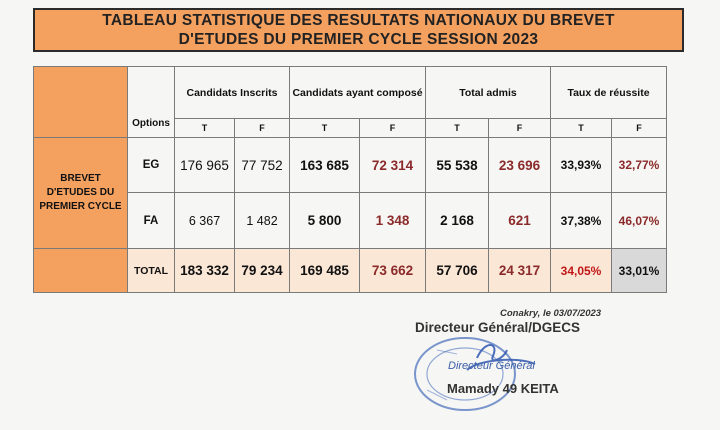  Describe the element at coordinates (151, 165) in the screenshot. I see `option-label: EG` at that location.